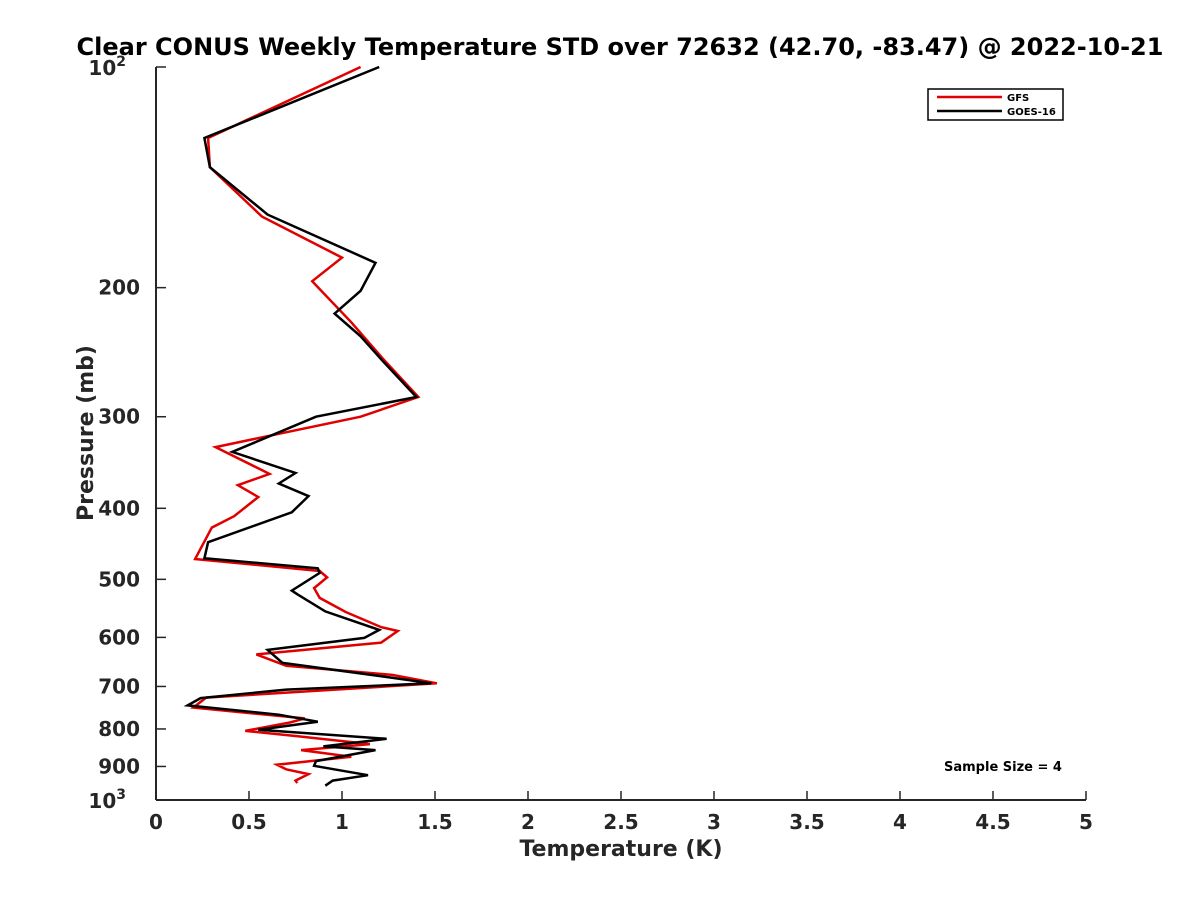 The image size is (1200, 900). Describe the element at coordinates (248, 822) in the screenshot. I see `x-tick-label: 0.5` at that location.